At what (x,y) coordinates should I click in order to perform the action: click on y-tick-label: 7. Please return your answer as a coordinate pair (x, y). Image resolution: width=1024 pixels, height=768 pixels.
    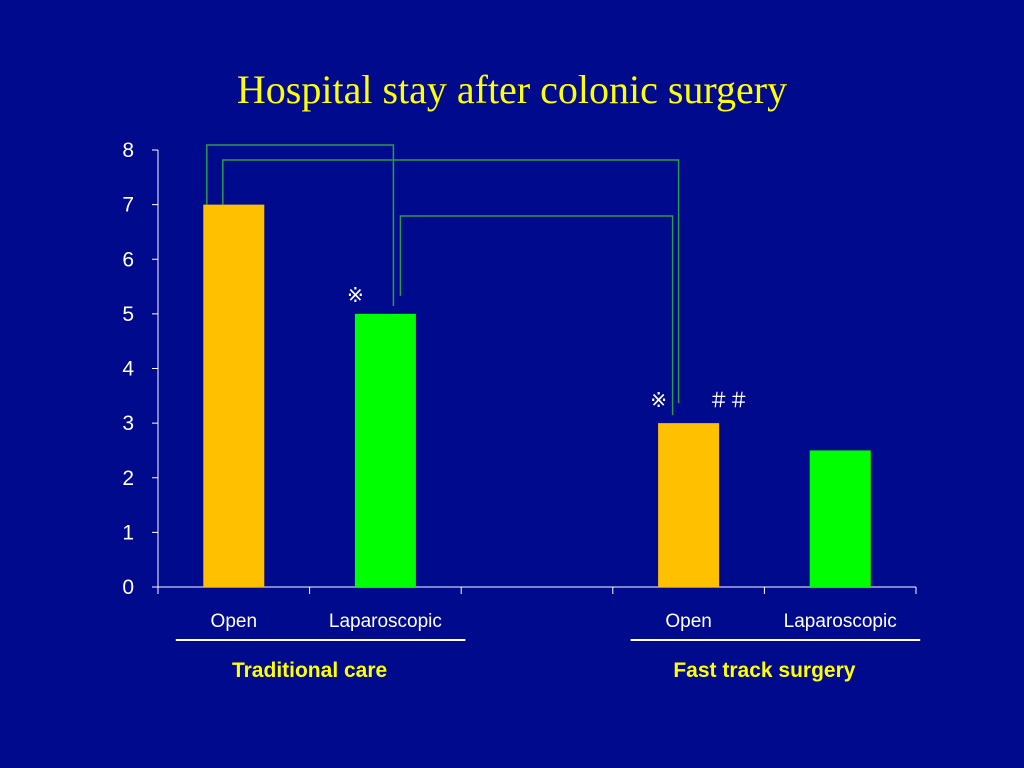
    Looking at the image, I should click on (128, 205).